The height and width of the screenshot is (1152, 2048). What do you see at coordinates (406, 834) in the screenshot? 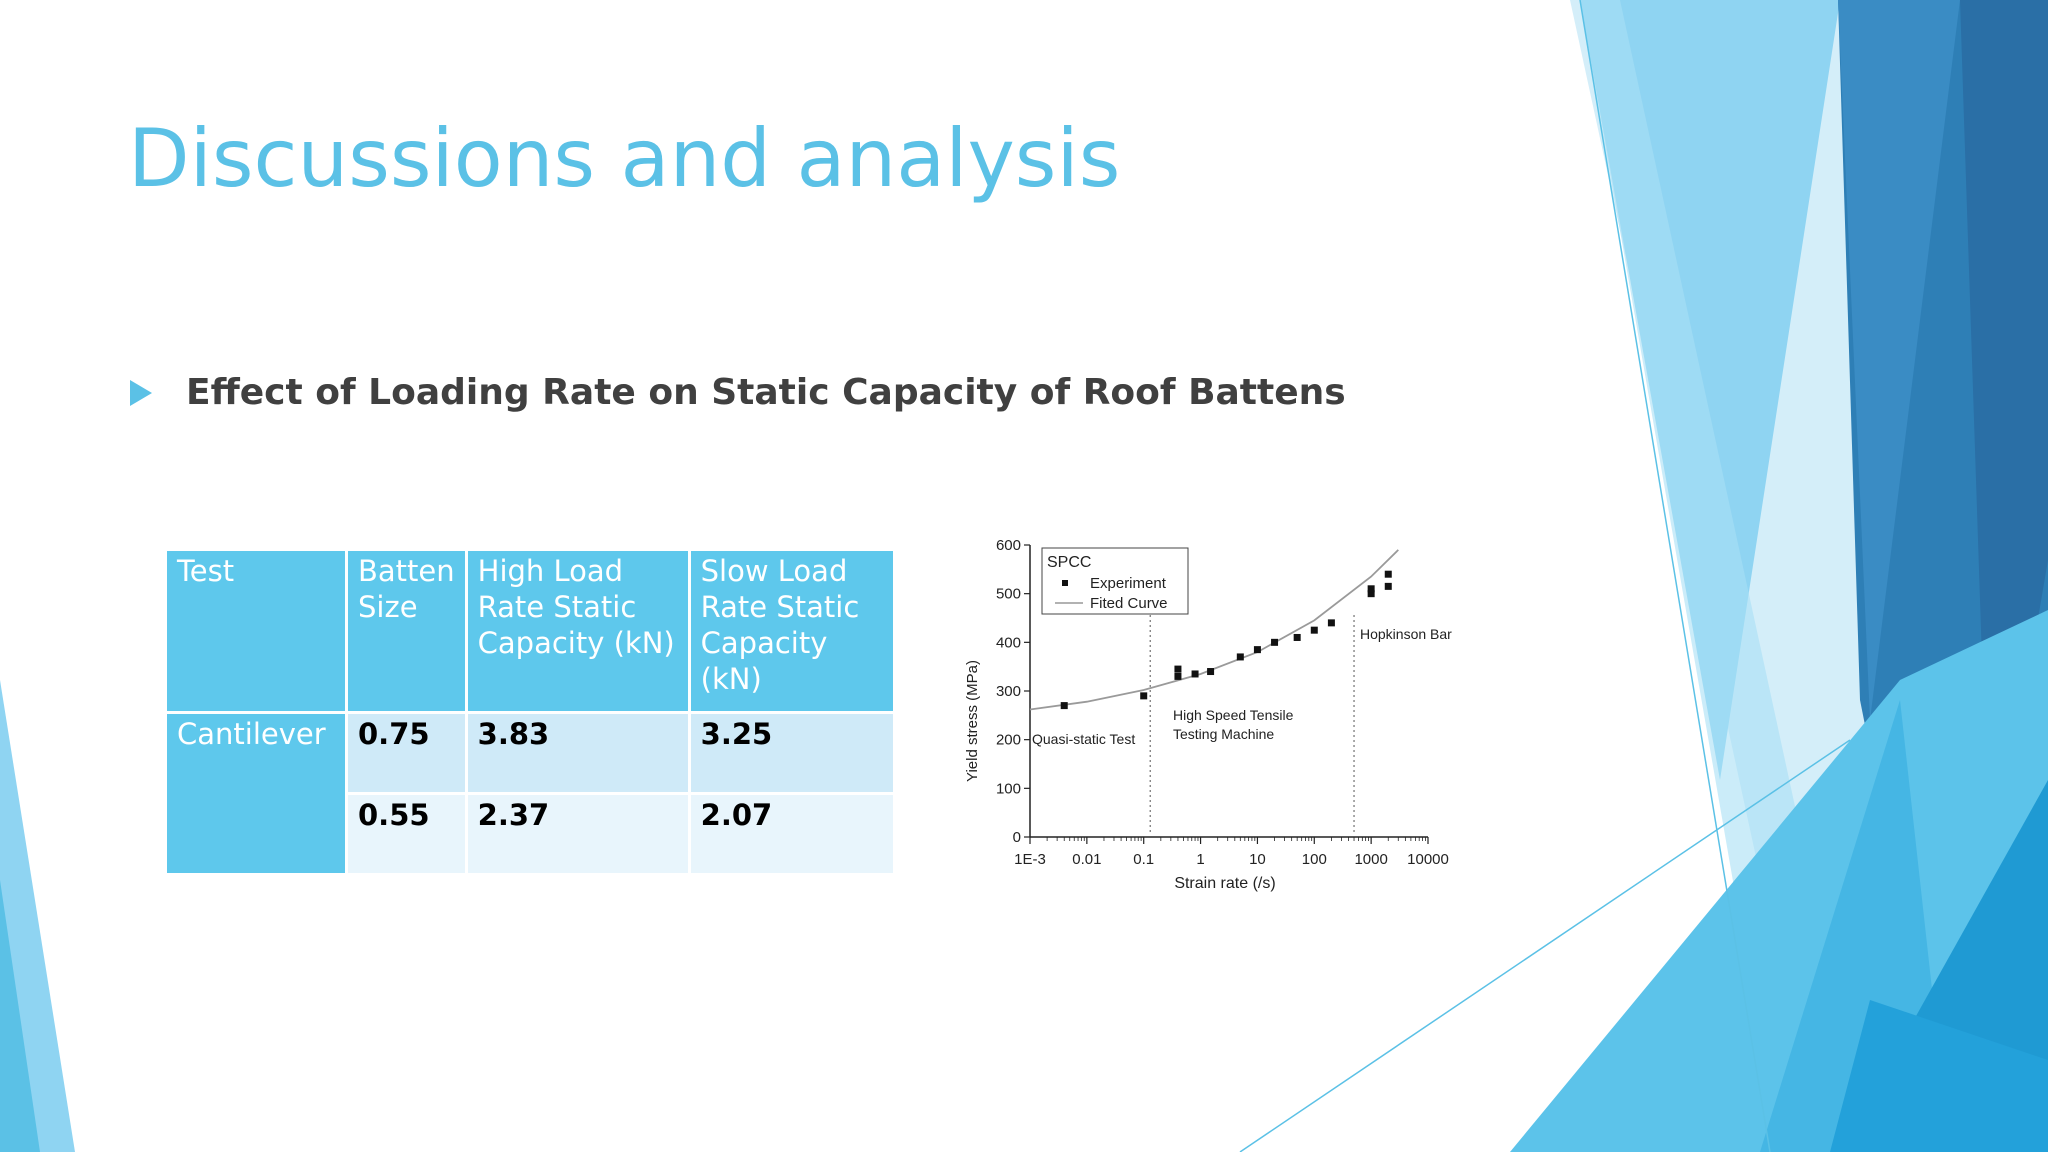
I see `cell-batten-size: 0.55` at bounding box center [406, 834].